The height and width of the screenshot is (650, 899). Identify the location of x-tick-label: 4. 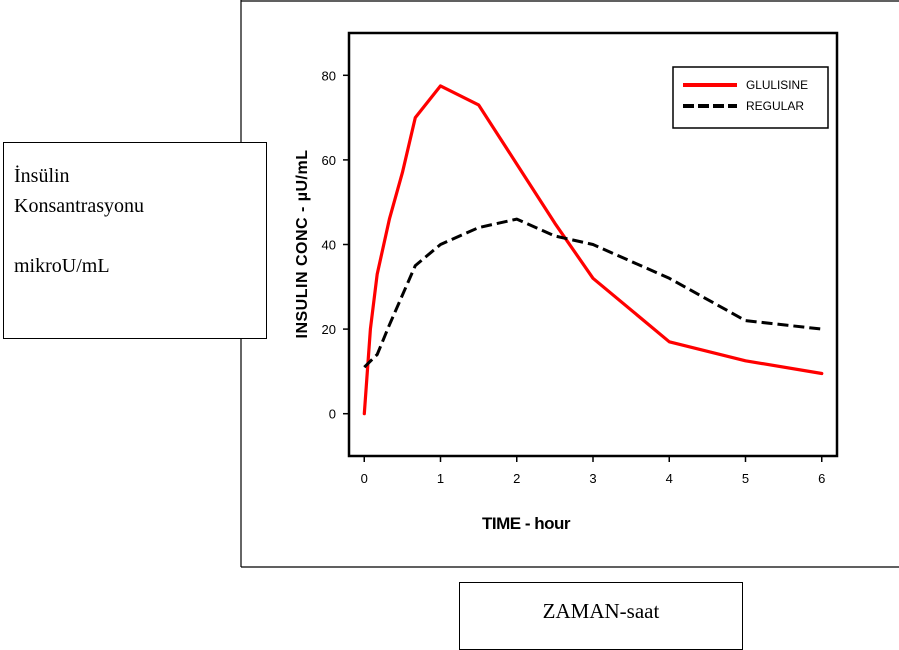
(669, 478).